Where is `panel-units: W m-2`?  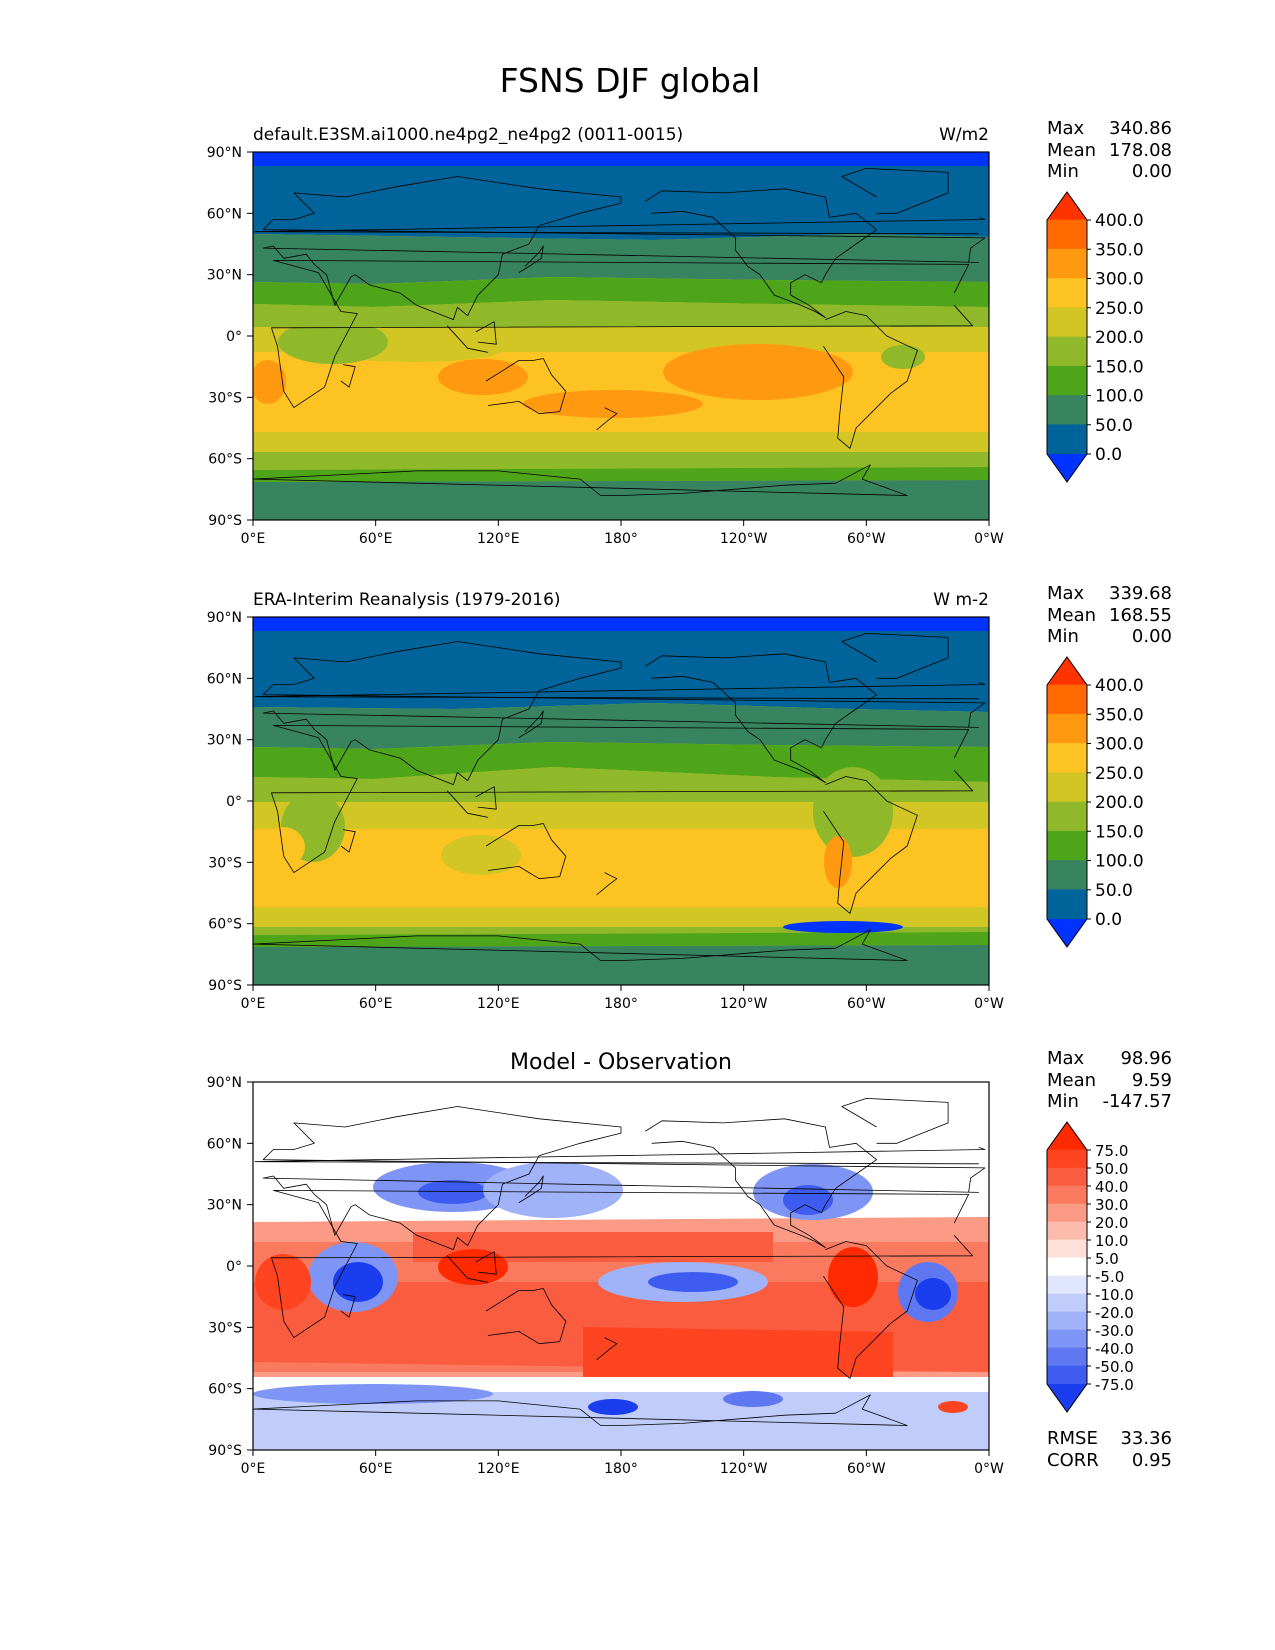
panel-units: W m-2 is located at coordinates (961, 600).